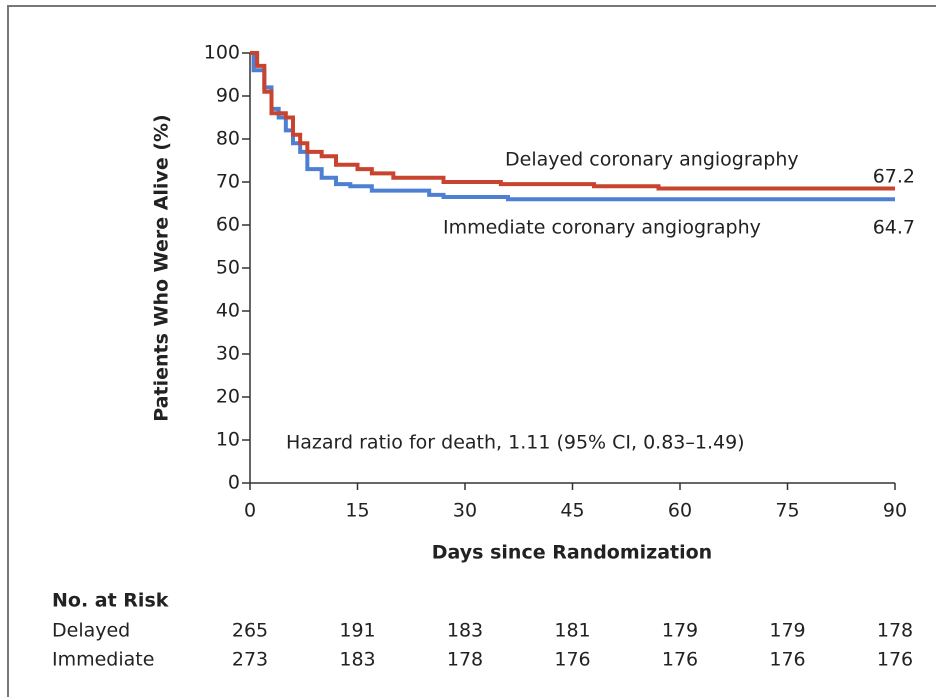  Describe the element at coordinates (222, 53) in the screenshot. I see `y-tick-label: 100` at that location.